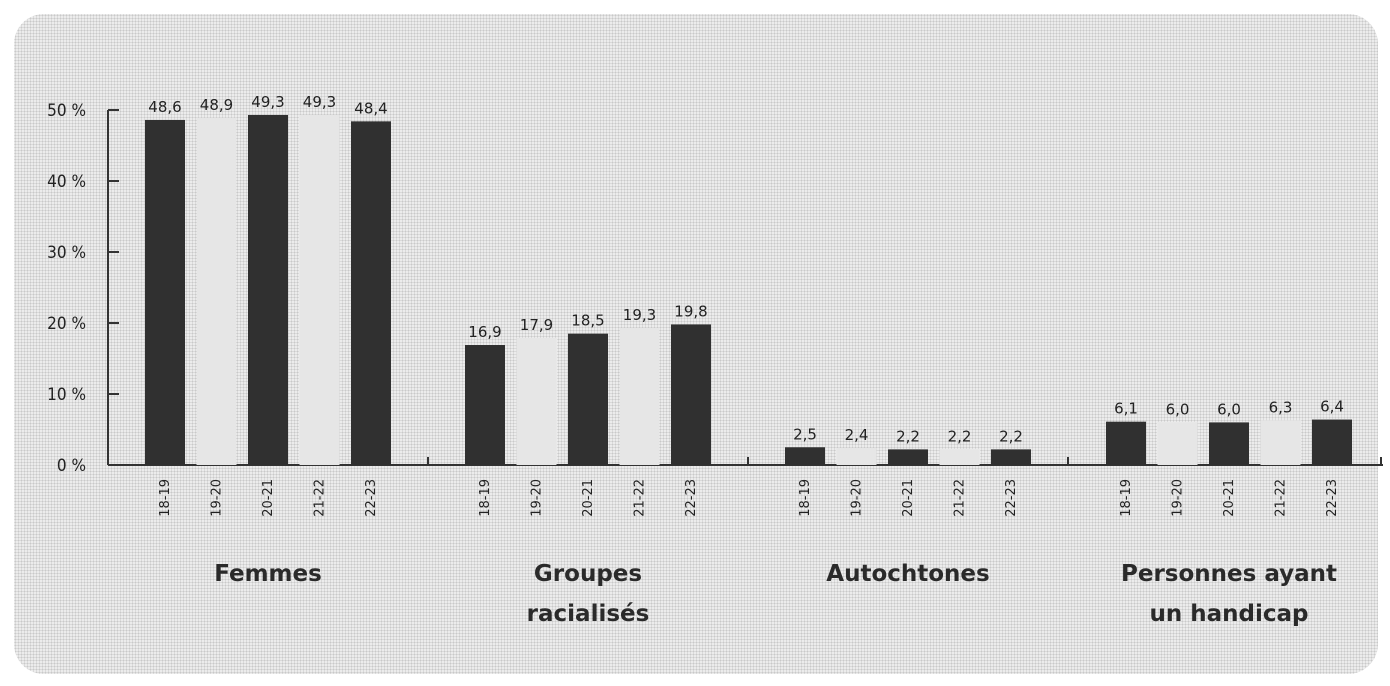 This screenshot has width=1390, height=686. What do you see at coordinates (66, 182) in the screenshot?
I see `y-axis-tick-label: 40 %` at bounding box center [66, 182].